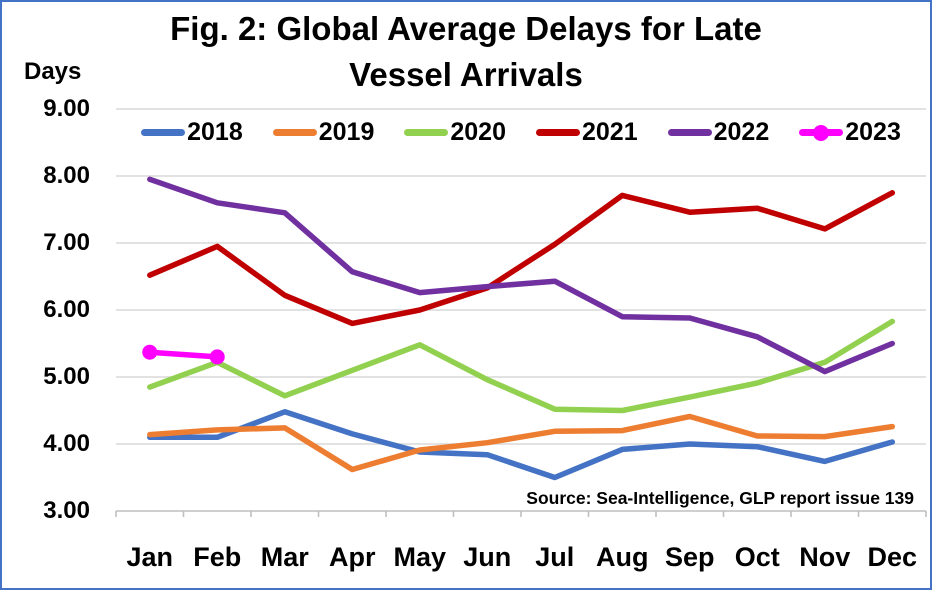  I want to click on month-label: Sep, so click(689, 557).